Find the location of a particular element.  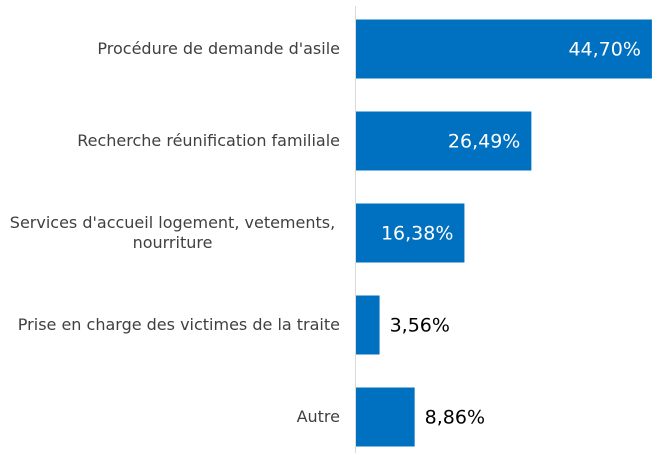

category-label: Recherche réunification familiale is located at coordinates (172, 141).